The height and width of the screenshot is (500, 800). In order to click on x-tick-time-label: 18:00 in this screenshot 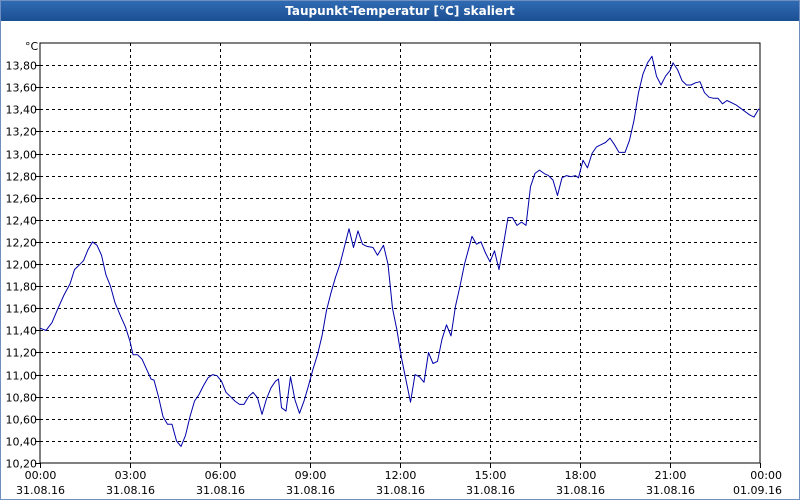, I will do `click(581, 475)`.